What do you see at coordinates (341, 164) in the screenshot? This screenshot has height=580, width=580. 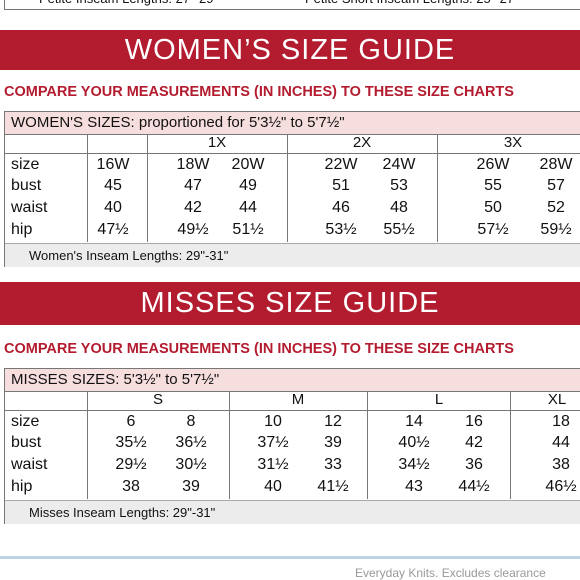 I see `measurement: 22W` at bounding box center [341, 164].